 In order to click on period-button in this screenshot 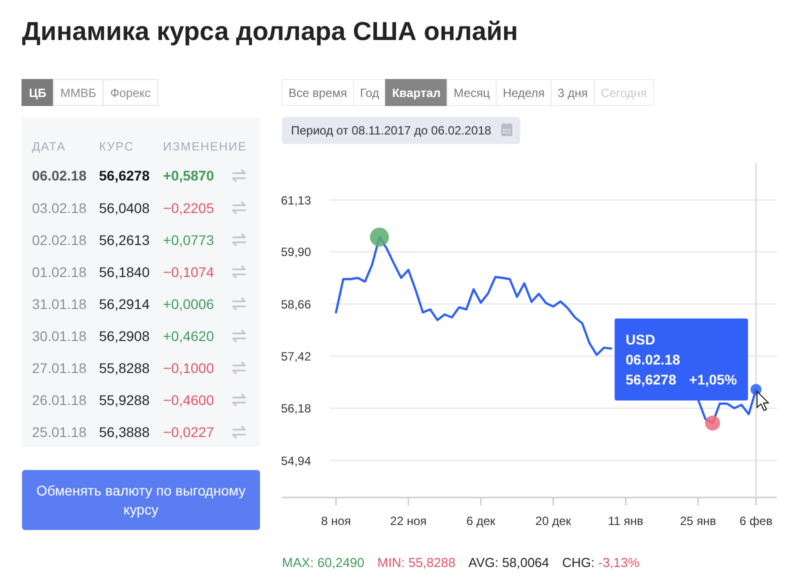, I will do `click(416, 92)`.